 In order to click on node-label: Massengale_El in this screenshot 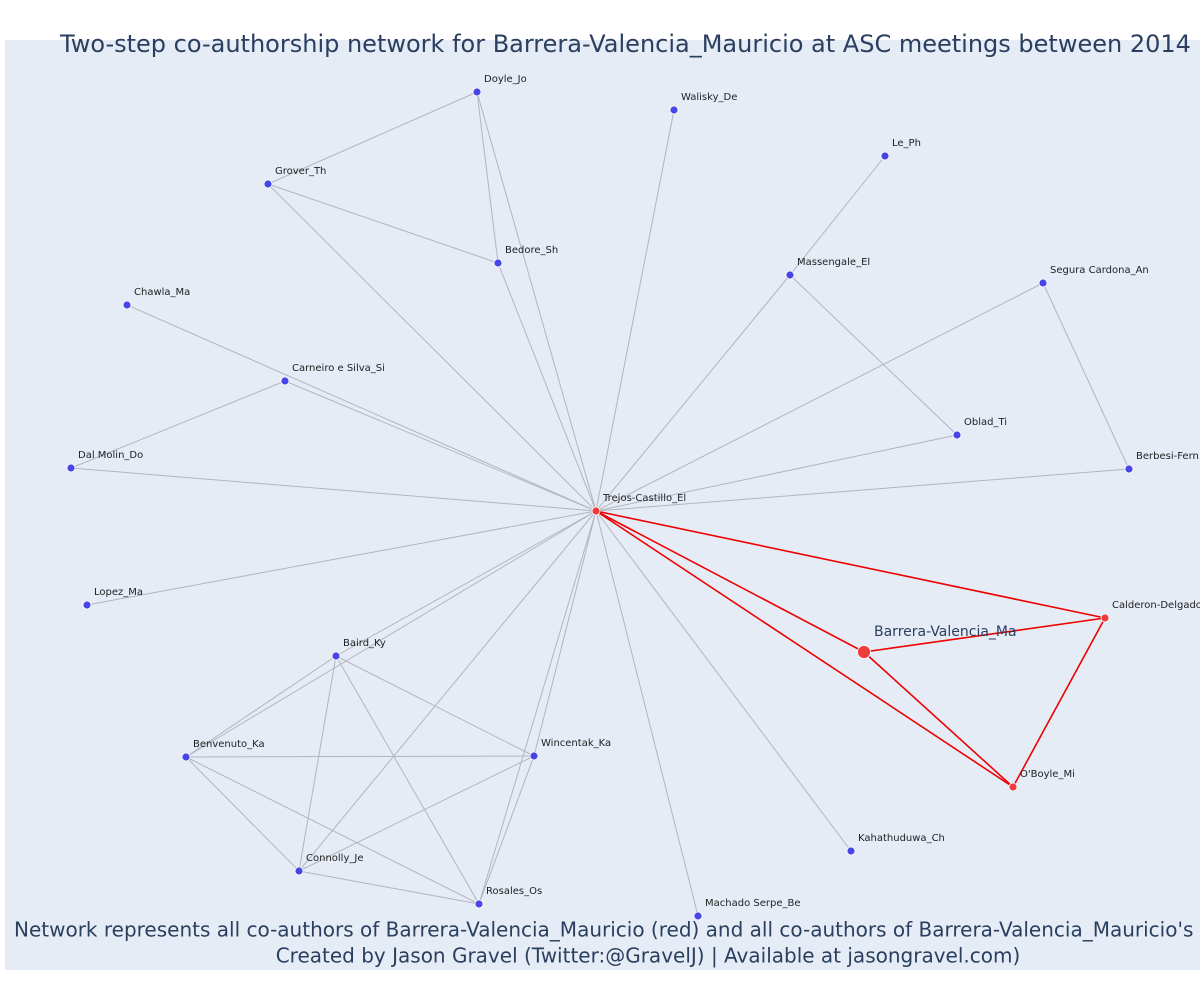, I will do `click(833, 262)`.